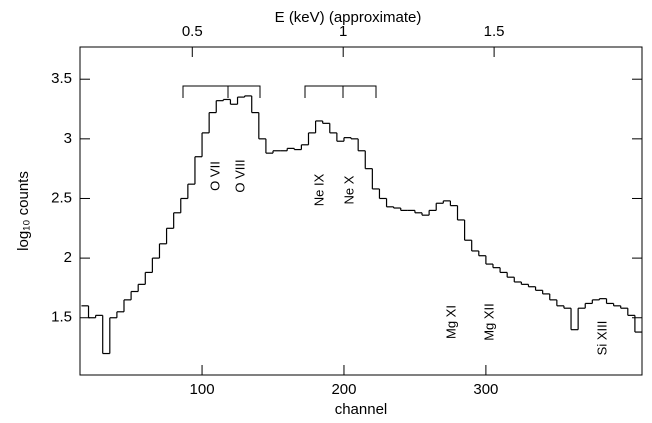 The height and width of the screenshot is (423, 652). What do you see at coordinates (68, 257) in the screenshot?
I see `y-tick-label: 2` at bounding box center [68, 257].